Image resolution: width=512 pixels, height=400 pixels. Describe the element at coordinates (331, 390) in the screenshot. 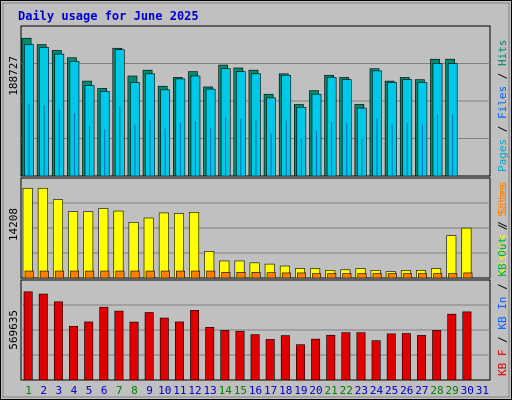

I see `day-label: 21` at that location.